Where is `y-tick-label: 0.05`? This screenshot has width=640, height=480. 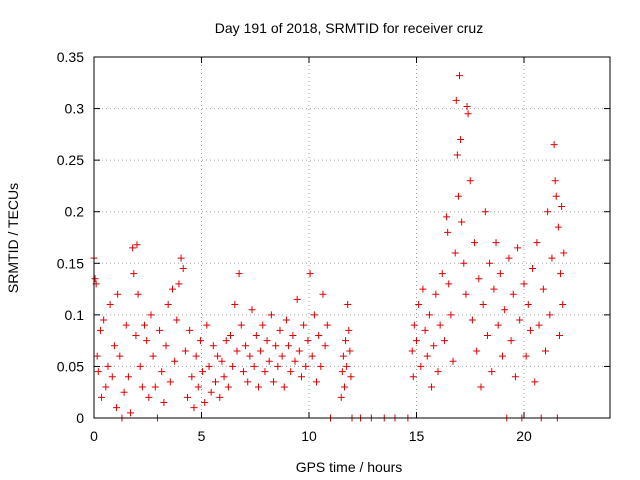
y-tick-label: 0.05 is located at coordinates (70, 366).